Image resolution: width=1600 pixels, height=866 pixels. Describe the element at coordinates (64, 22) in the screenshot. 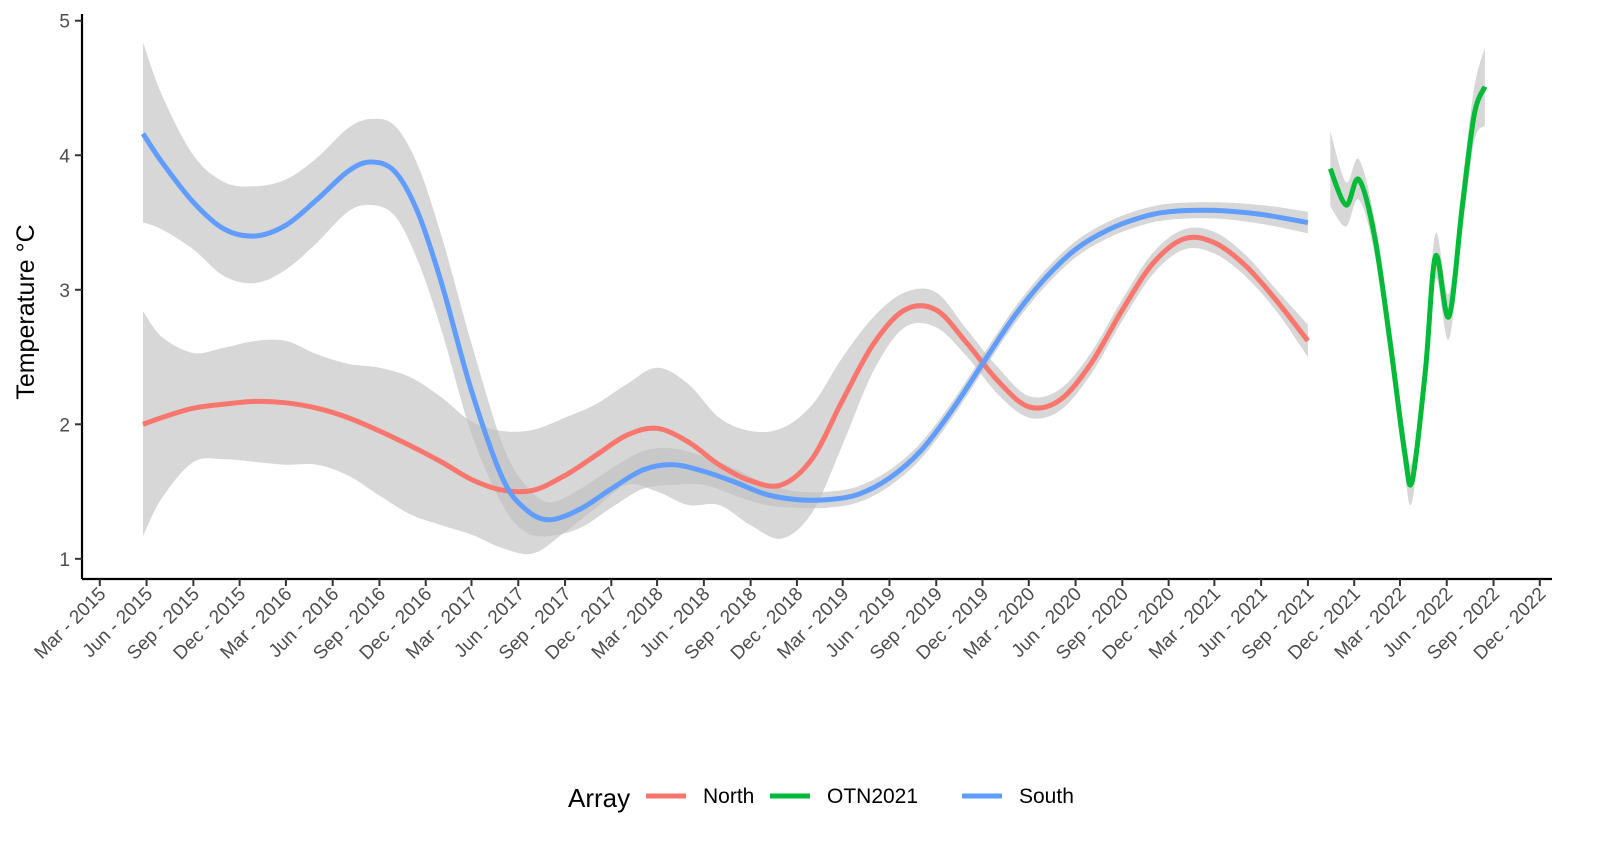

I see `y-tick-label: 5` at that location.